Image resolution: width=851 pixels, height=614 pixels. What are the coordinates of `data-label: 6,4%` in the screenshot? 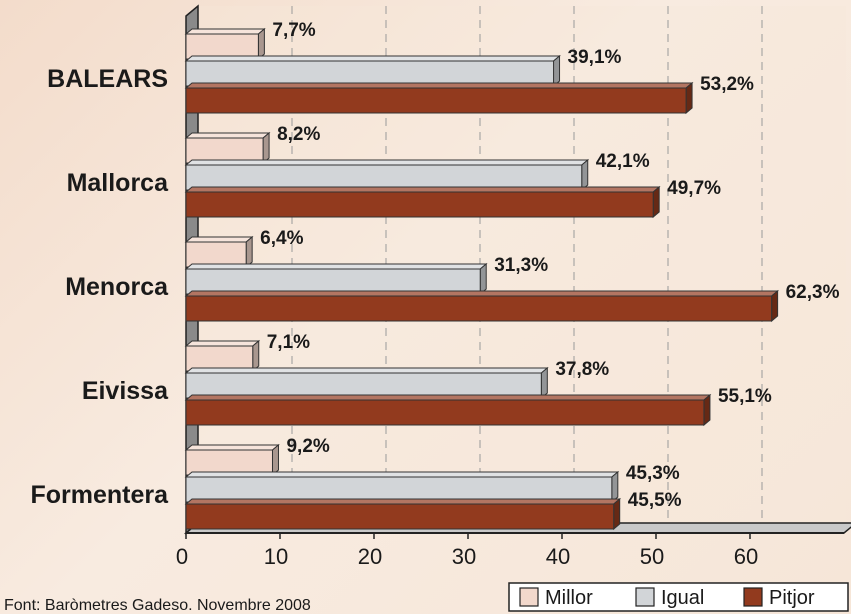 It's located at (281, 238).